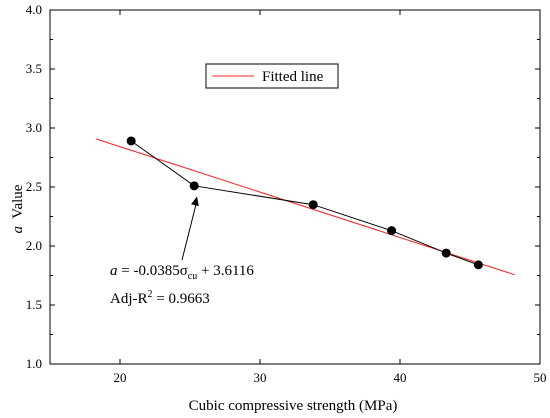 This screenshot has height=418, width=550. Describe the element at coordinates (34, 68) in the screenshot. I see `y-tick-label: 3.5` at that location.